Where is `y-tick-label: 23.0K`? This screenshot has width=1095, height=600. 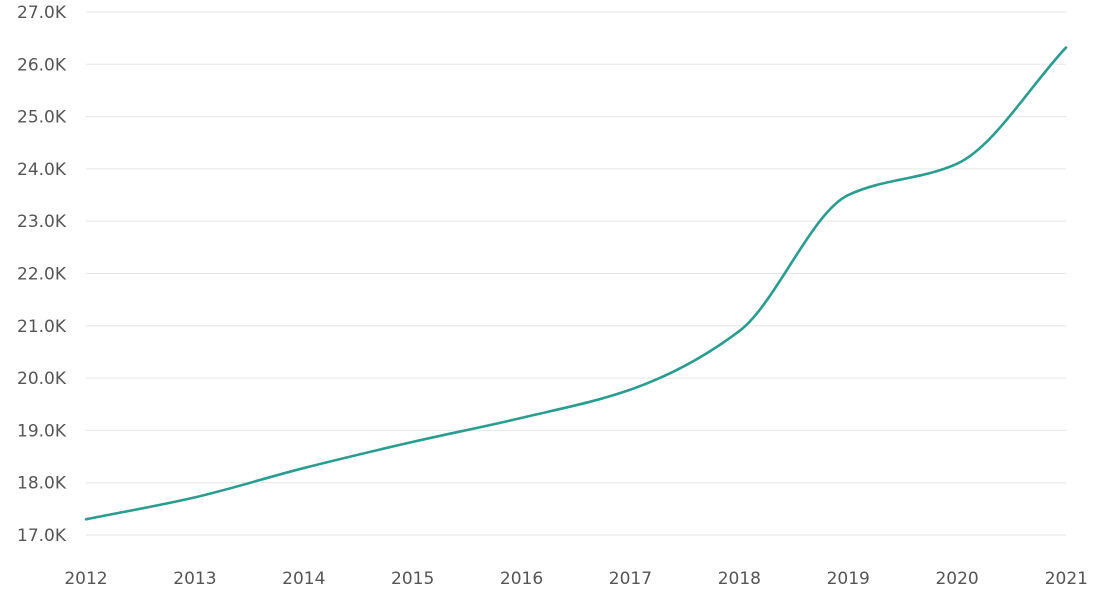
y-tick-label: 23.0K is located at coordinates (42, 222).